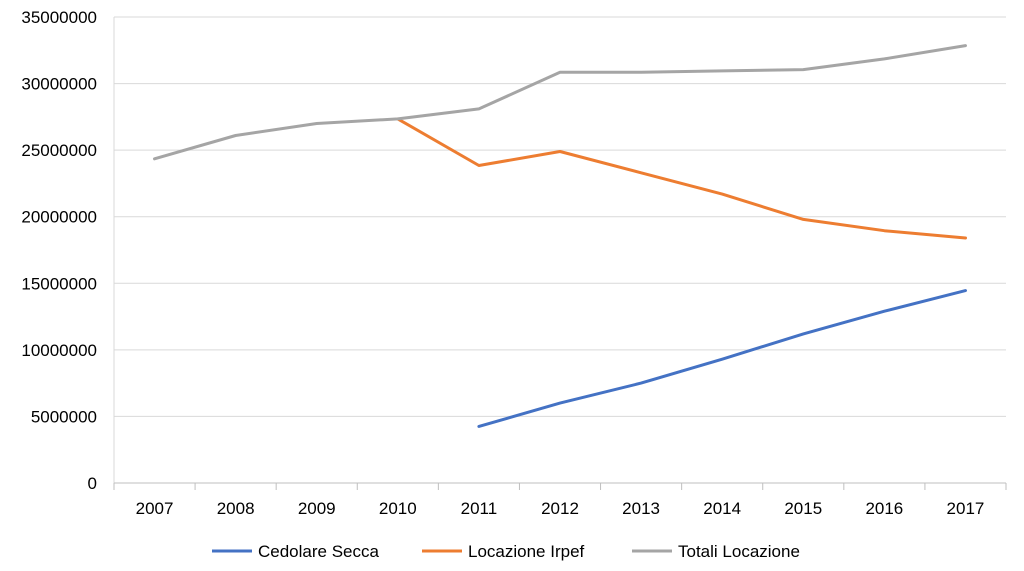 Image resolution: width=1024 pixels, height=571 pixels. What do you see at coordinates (560, 508) in the screenshot?
I see `x-tick-label: 2012` at bounding box center [560, 508].